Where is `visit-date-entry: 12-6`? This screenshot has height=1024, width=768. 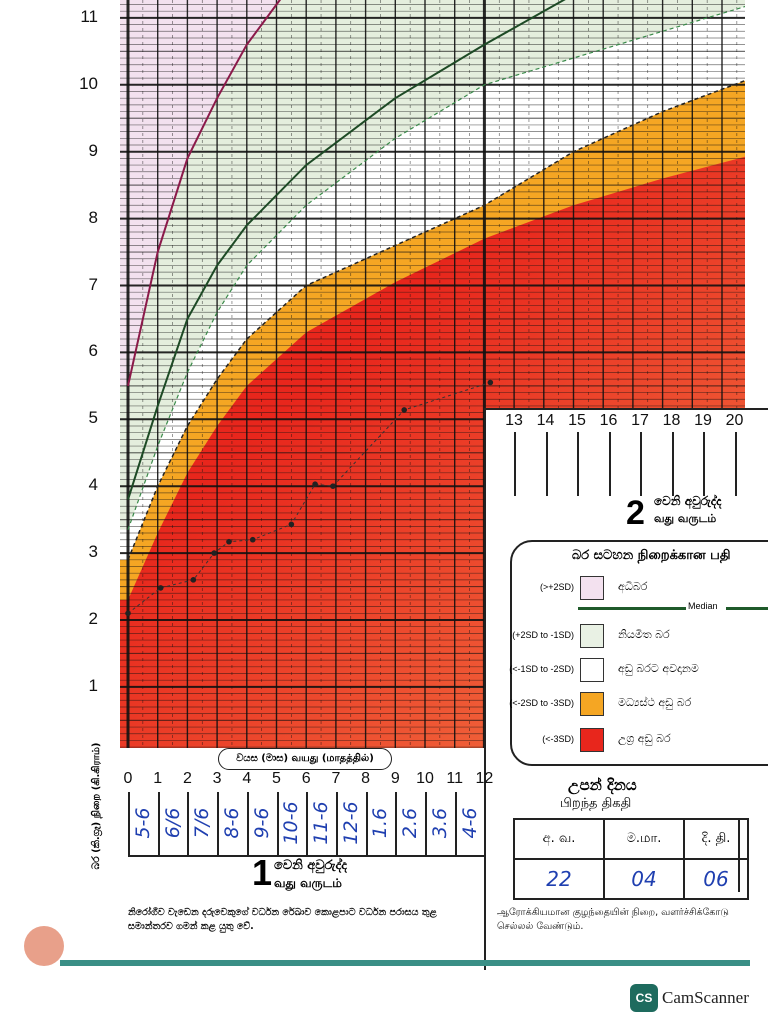
visit-date-entry: 12-6 is located at coordinates (350, 823).